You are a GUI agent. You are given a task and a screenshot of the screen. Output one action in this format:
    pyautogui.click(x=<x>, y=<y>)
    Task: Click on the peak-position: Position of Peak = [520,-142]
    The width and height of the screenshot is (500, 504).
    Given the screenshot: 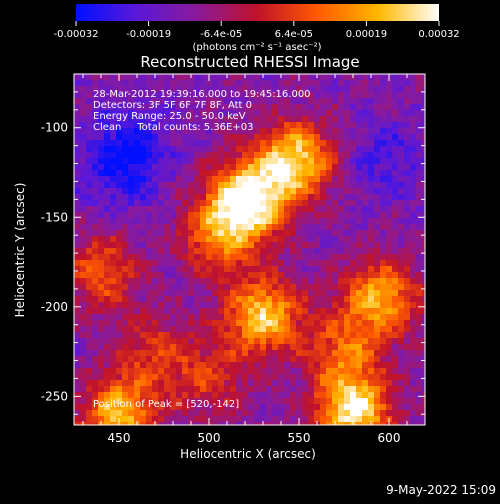 What is the action you would take?
    pyautogui.click(x=166, y=404)
    